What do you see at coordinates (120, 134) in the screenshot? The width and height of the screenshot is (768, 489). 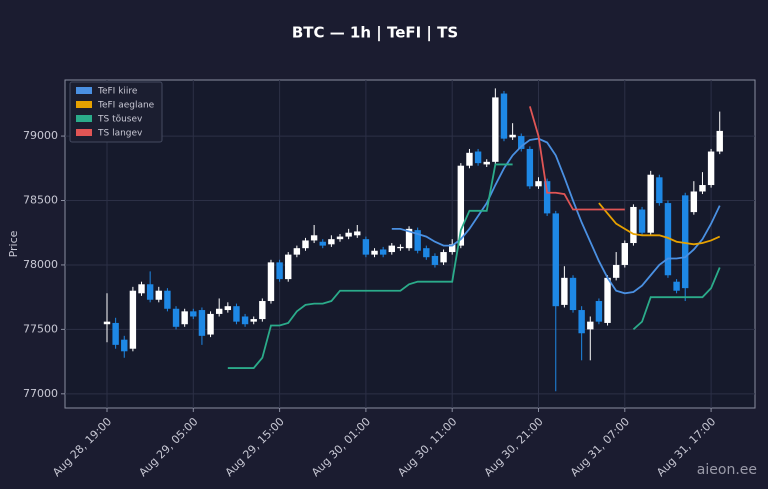 I see `legend-label: TS langev` at bounding box center [120, 134].